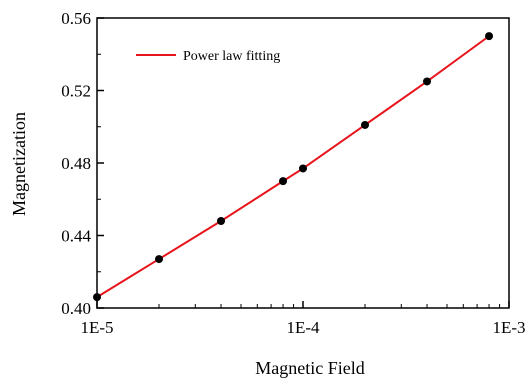  Describe the element at coordinates (76, 308) in the screenshot. I see `y-tick-label: 0.40` at that location.